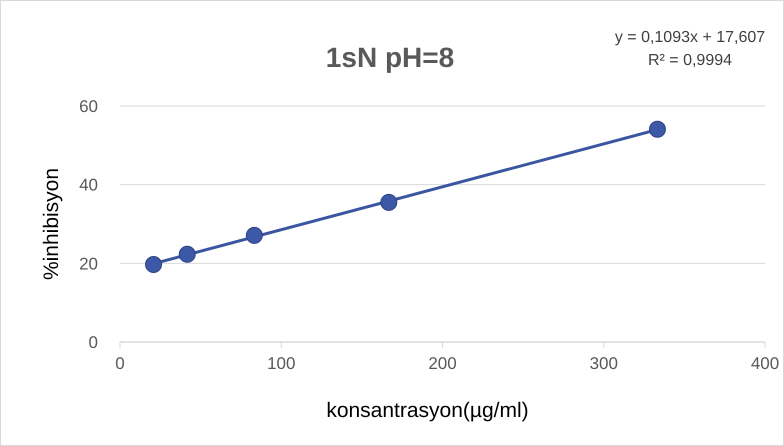 This screenshot has width=784, height=446. Describe the element at coordinates (88, 106) in the screenshot. I see `y-tick-label: 60` at that location.